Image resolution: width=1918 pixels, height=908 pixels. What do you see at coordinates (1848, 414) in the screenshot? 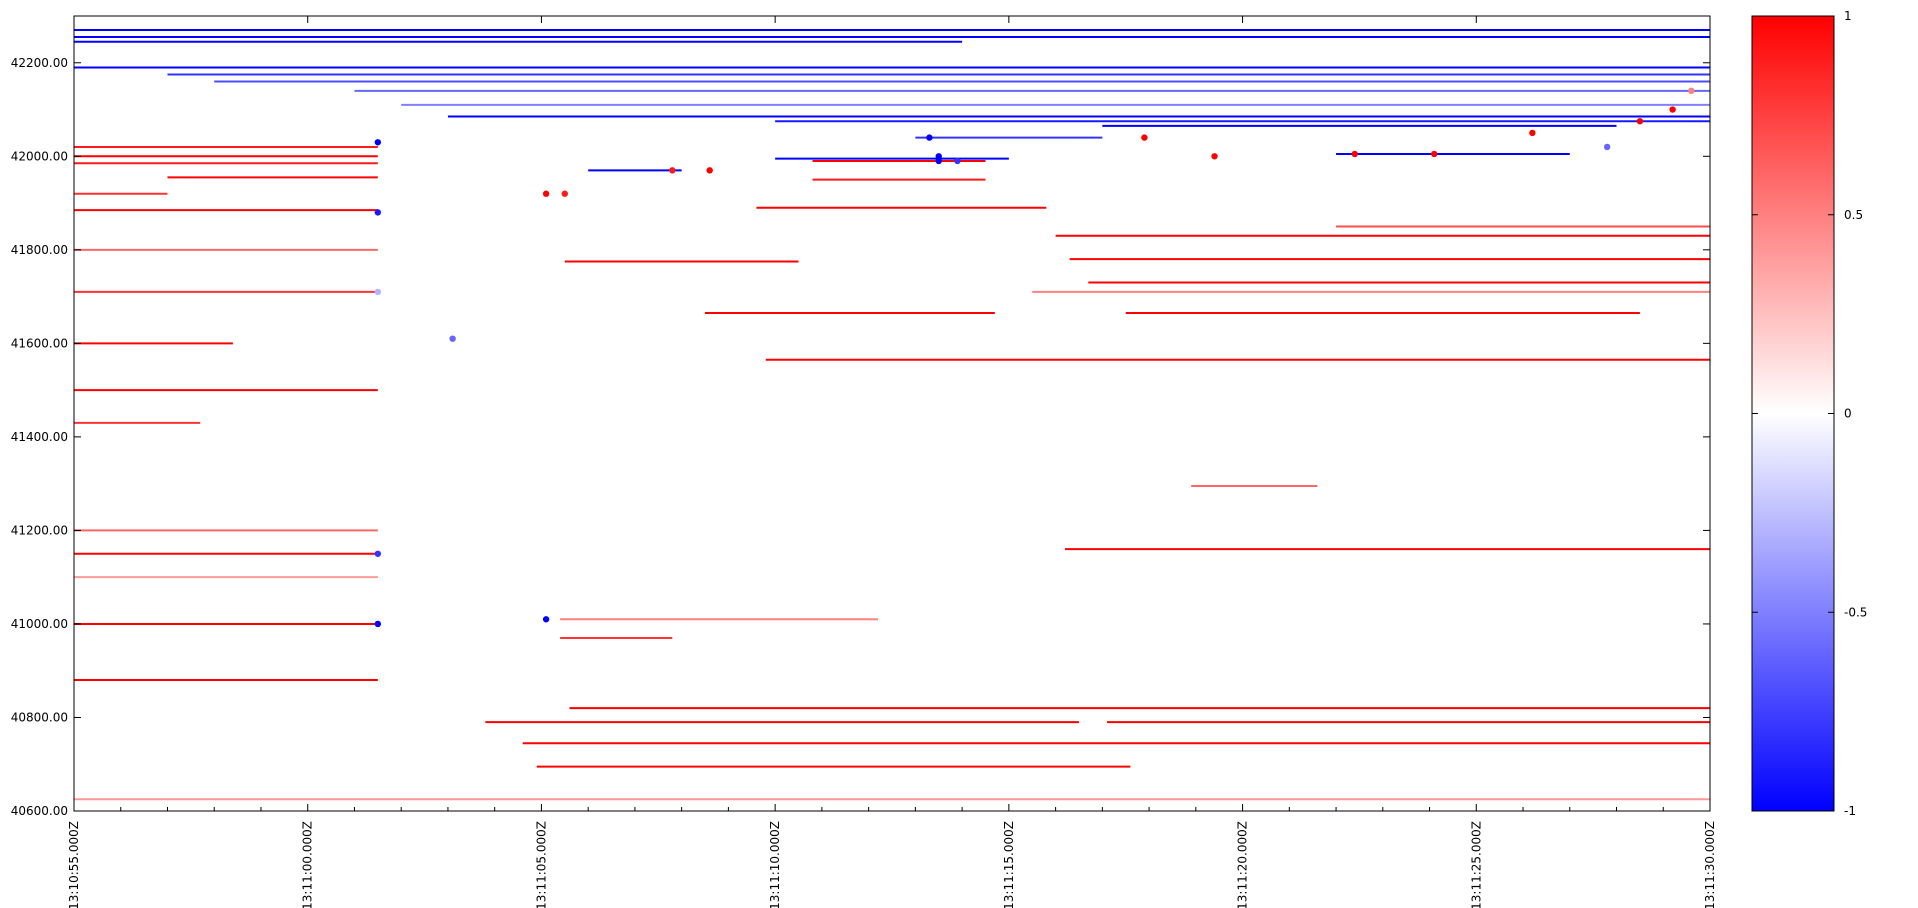
I see `colorbar-tick-label: 0` at bounding box center [1848, 414].